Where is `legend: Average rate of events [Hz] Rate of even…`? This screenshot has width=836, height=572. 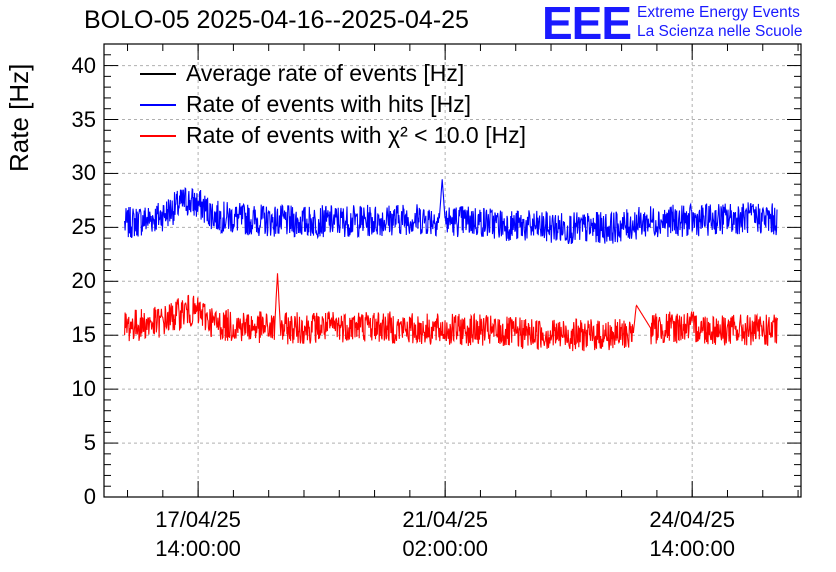 legend: Average rate of events [Hz] Rate of even… is located at coordinates (333, 104).